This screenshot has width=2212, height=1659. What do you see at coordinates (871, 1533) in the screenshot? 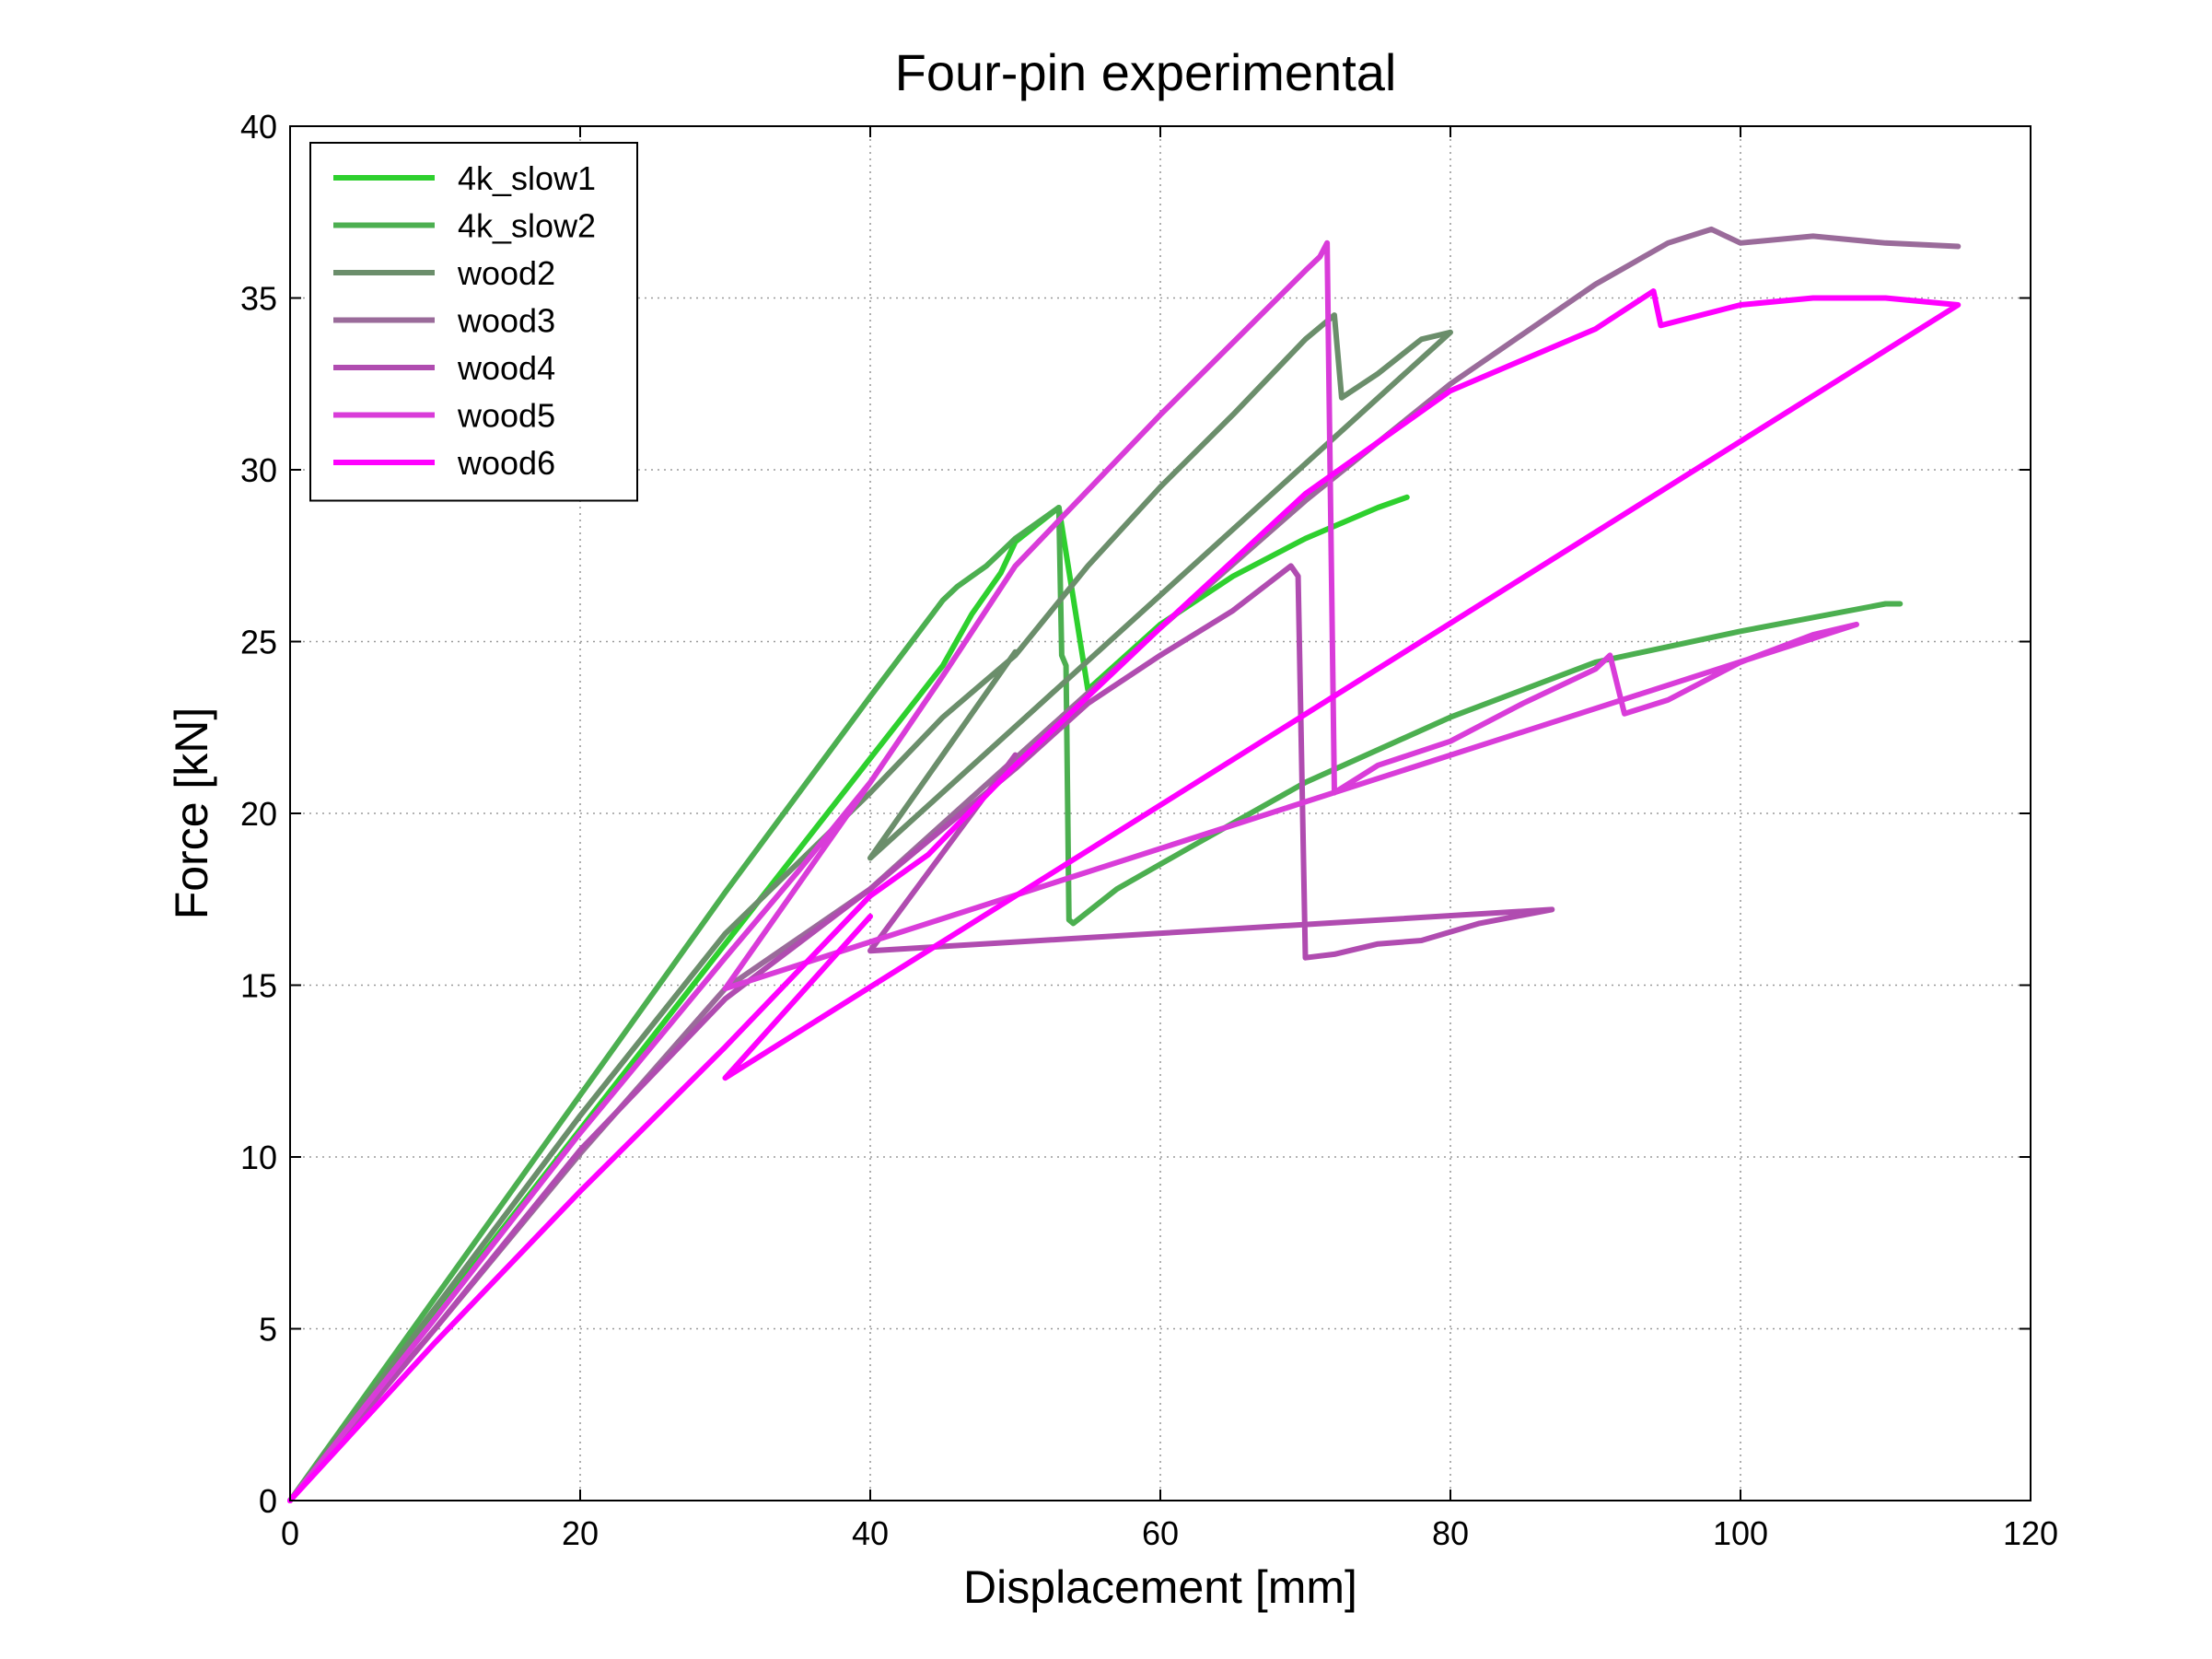
I see `x-tick-label: 40` at bounding box center [871, 1533].